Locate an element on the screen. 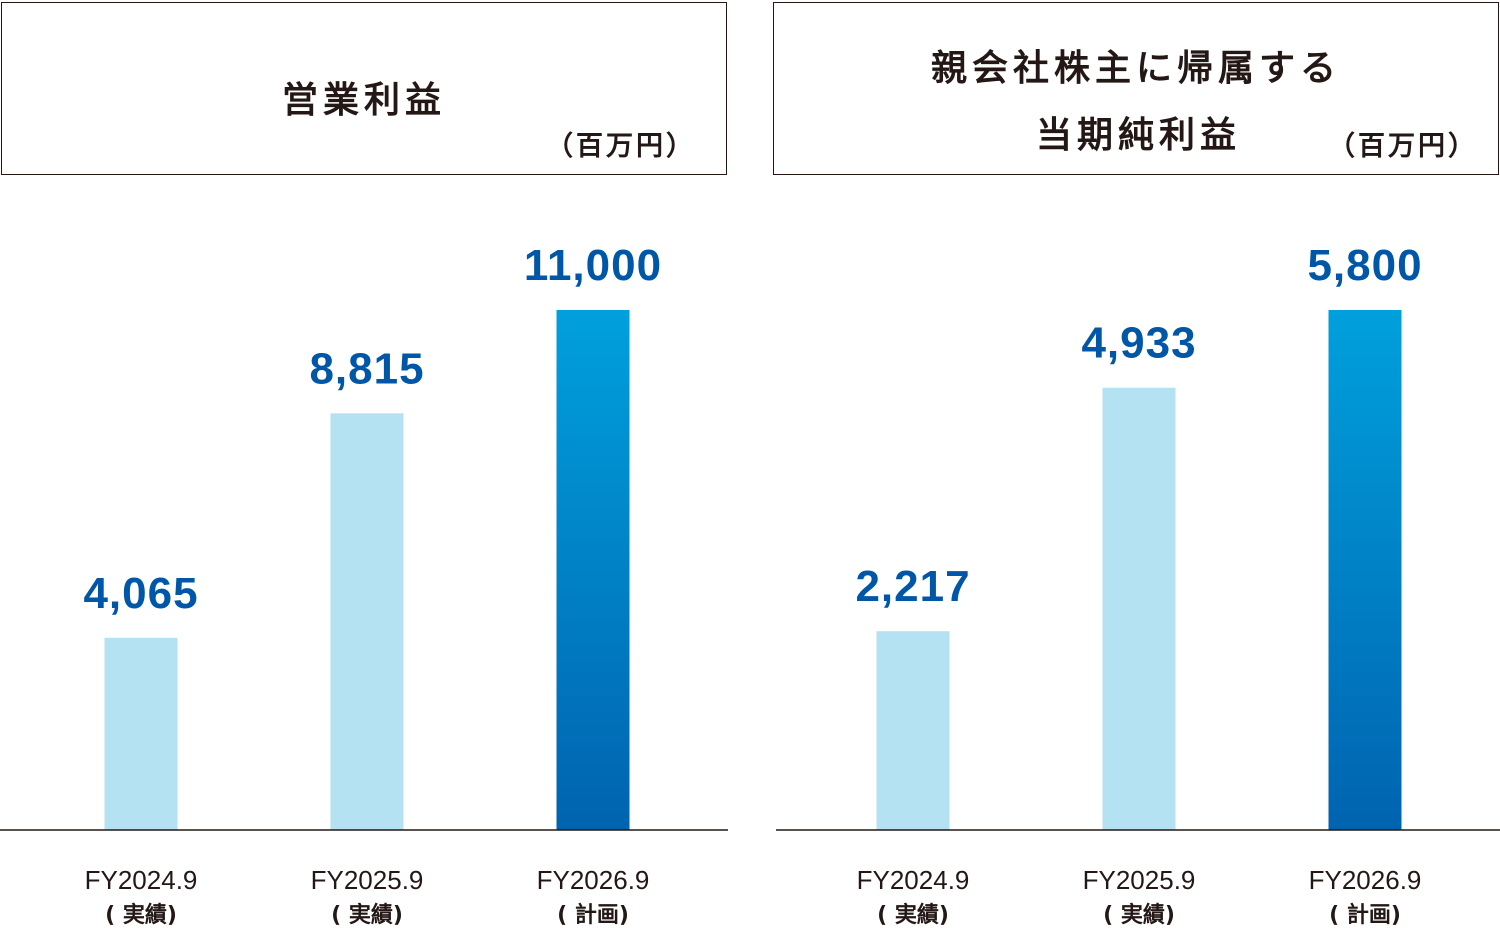 The height and width of the screenshot is (932, 1500). chart-title: 親会社株主に帰属する is located at coordinates (1135, 68).